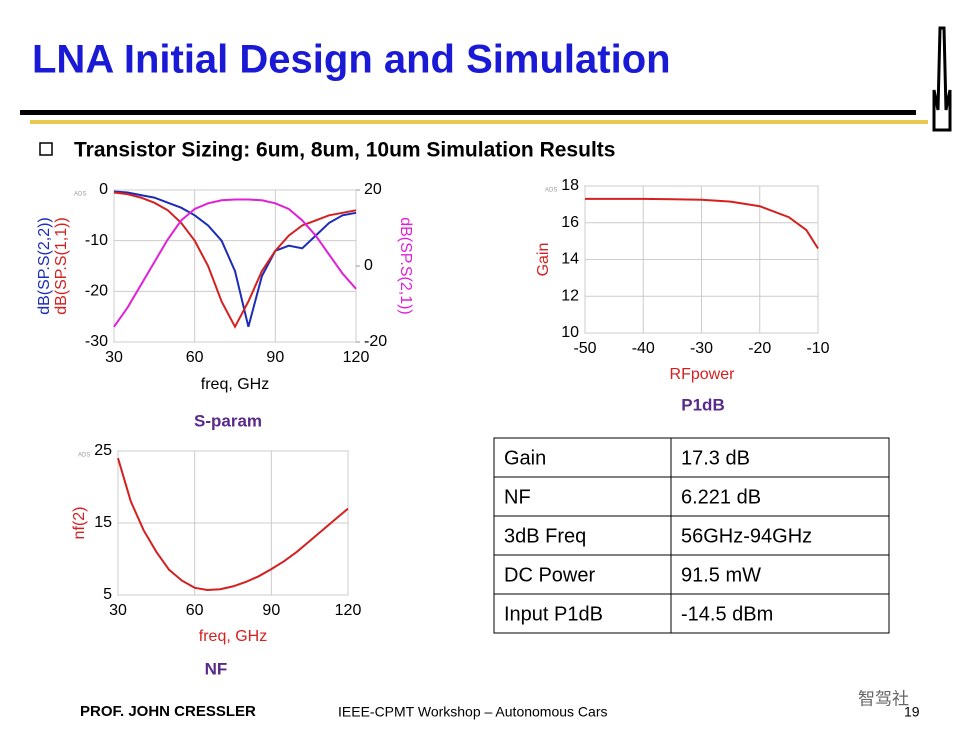 The width and height of the screenshot is (958, 740). Describe the element at coordinates (883, 698) in the screenshot. I see `footer-watermark: 智驾社` at that location.